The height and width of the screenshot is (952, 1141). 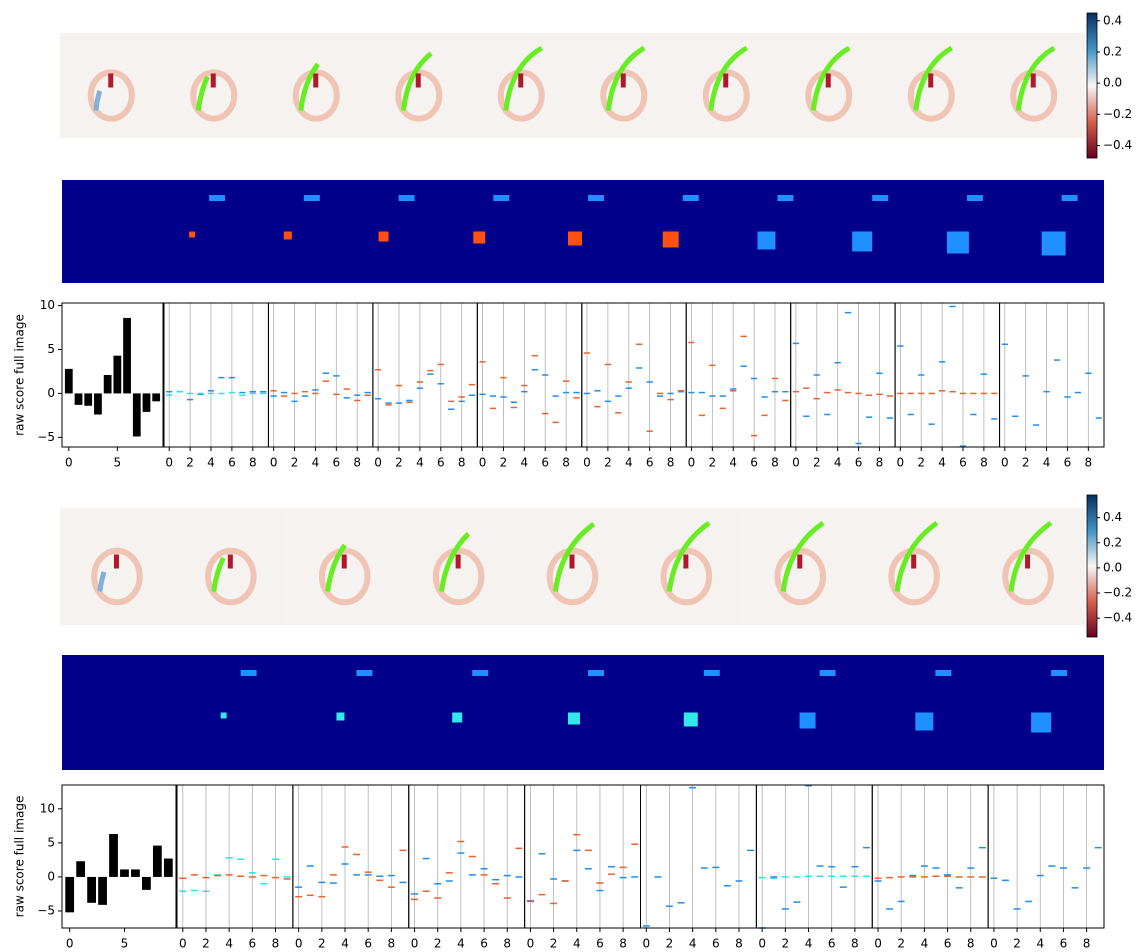 I want to click on y-tick-label: 5, so click(x=51, y=349).